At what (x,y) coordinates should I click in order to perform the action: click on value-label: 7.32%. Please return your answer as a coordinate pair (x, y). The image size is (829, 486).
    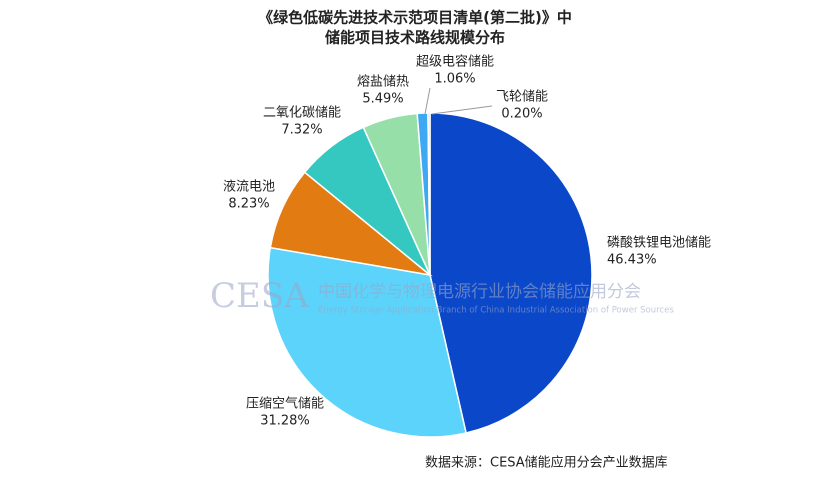
    Looking at the image, I should click on (301, 130).